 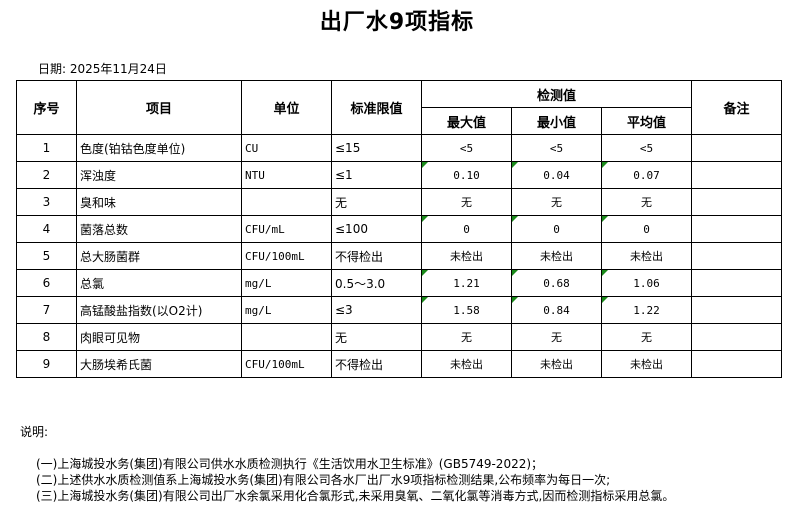 I want to click on cell-avg: 0.07, so click(x=646, y=175).